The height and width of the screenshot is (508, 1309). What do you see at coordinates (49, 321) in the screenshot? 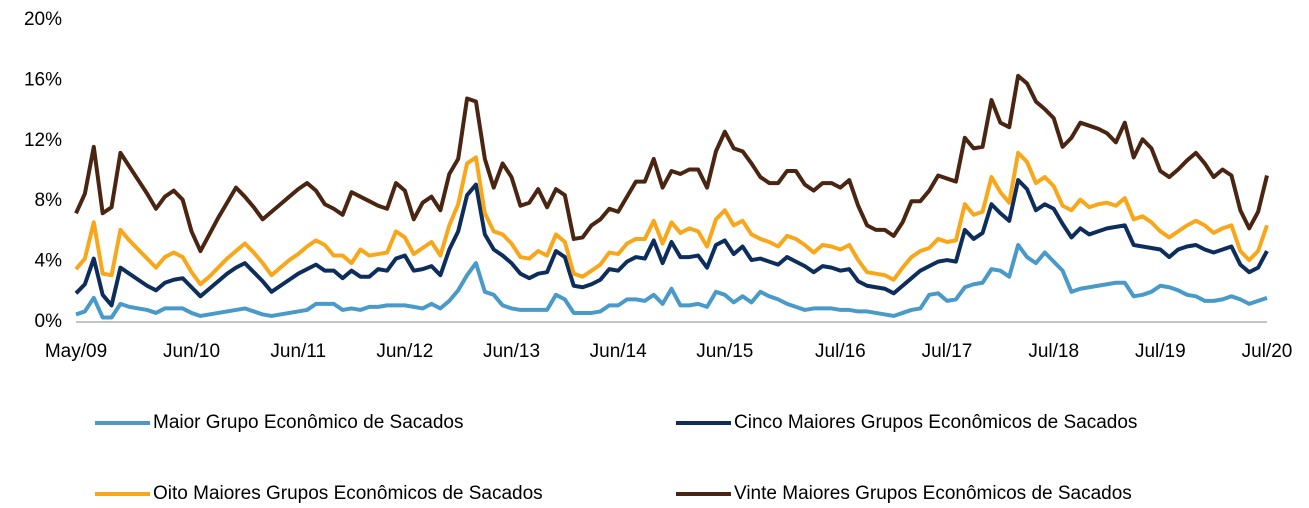
I see `y-tick-label: 0%` at bounding box center [49, 321].